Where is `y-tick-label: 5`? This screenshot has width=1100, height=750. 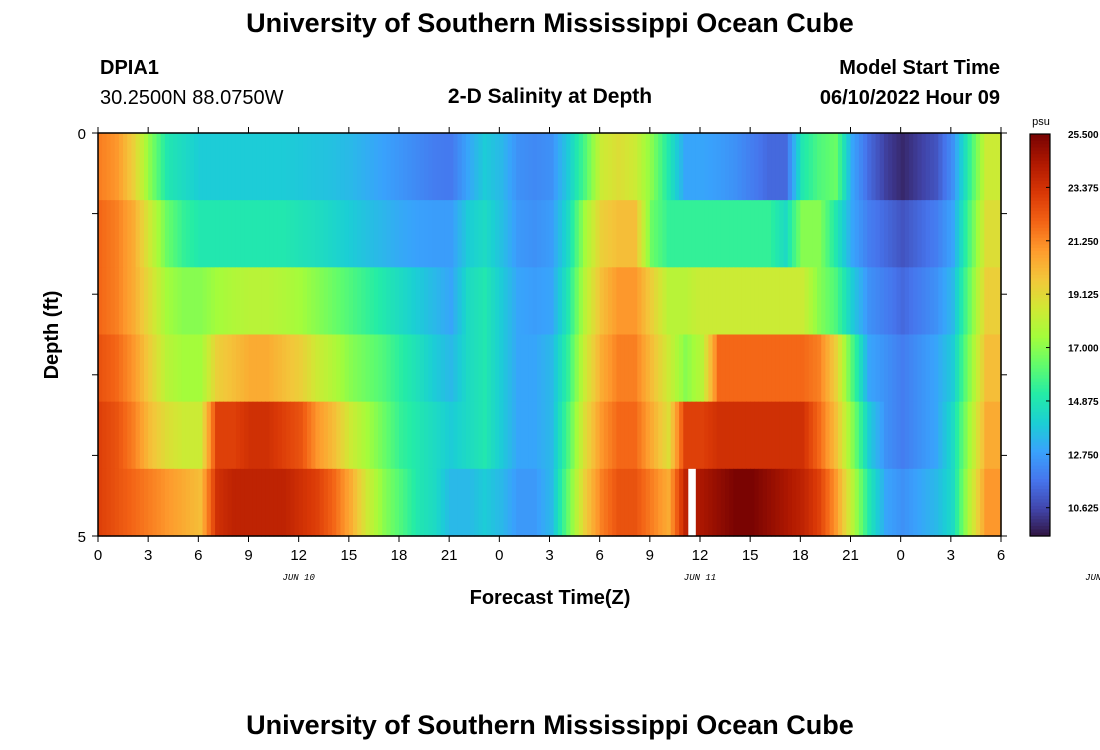
y-tick-label: 5 is located at coordinates (82, 537).